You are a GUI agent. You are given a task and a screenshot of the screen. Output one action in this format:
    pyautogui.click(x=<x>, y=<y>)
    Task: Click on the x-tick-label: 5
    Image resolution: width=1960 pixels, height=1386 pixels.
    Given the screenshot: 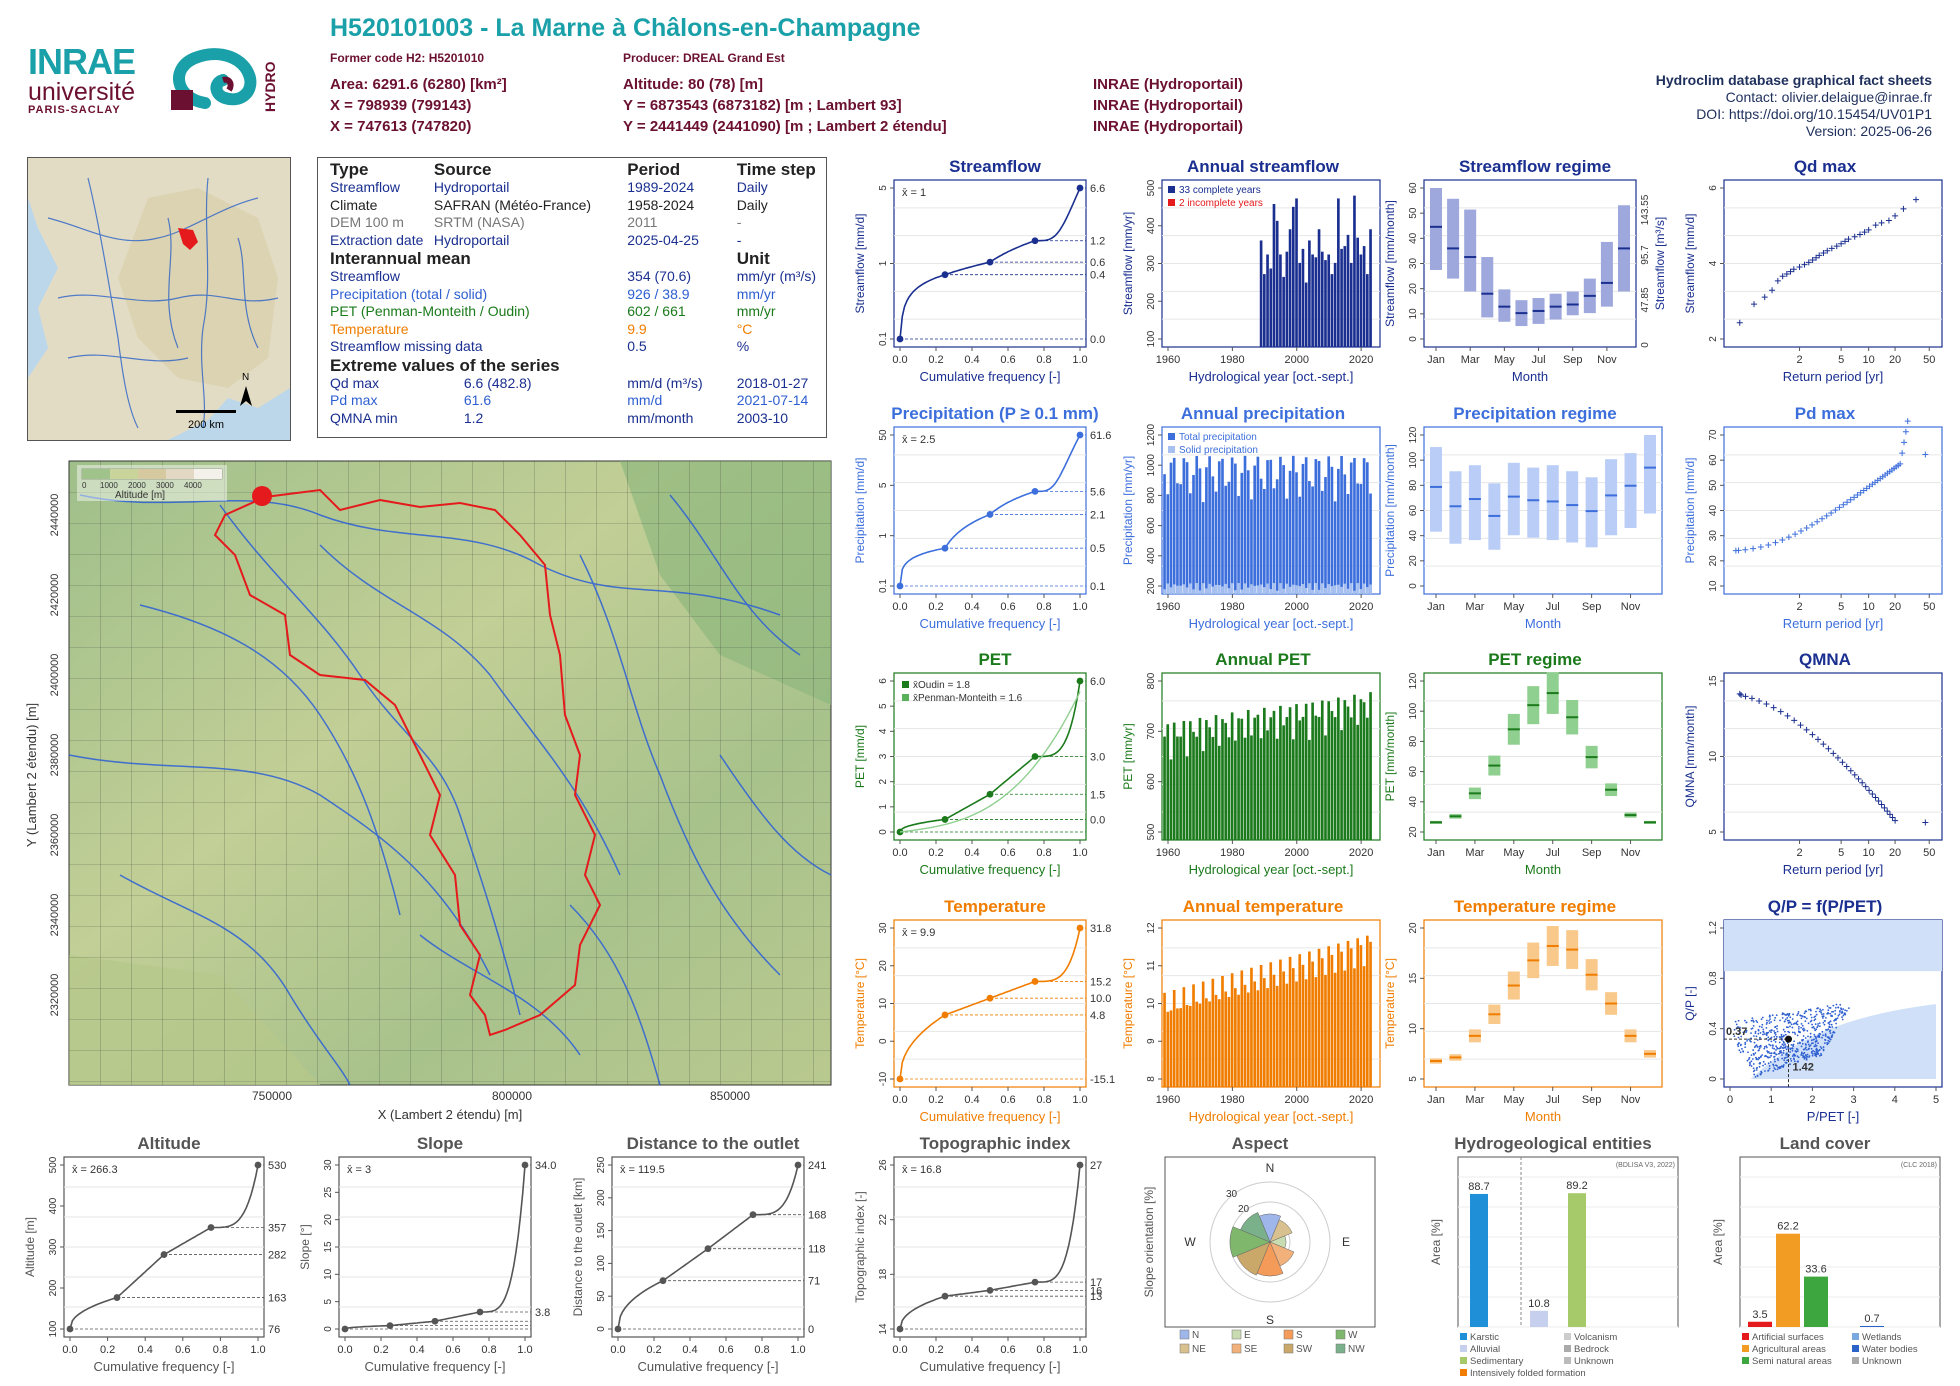 What is the action you would take?
    pyautogui.click(x=1841, y=853)
    